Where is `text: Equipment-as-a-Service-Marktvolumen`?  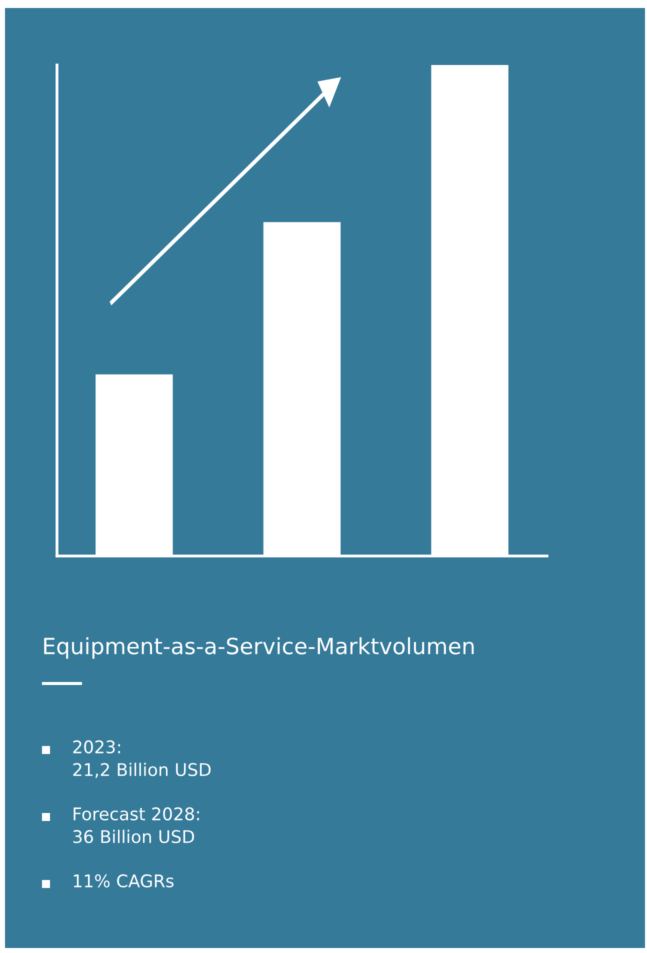
text: Equipment-as-a-Service-Marktvolumen is located at coordinates (259, 648).